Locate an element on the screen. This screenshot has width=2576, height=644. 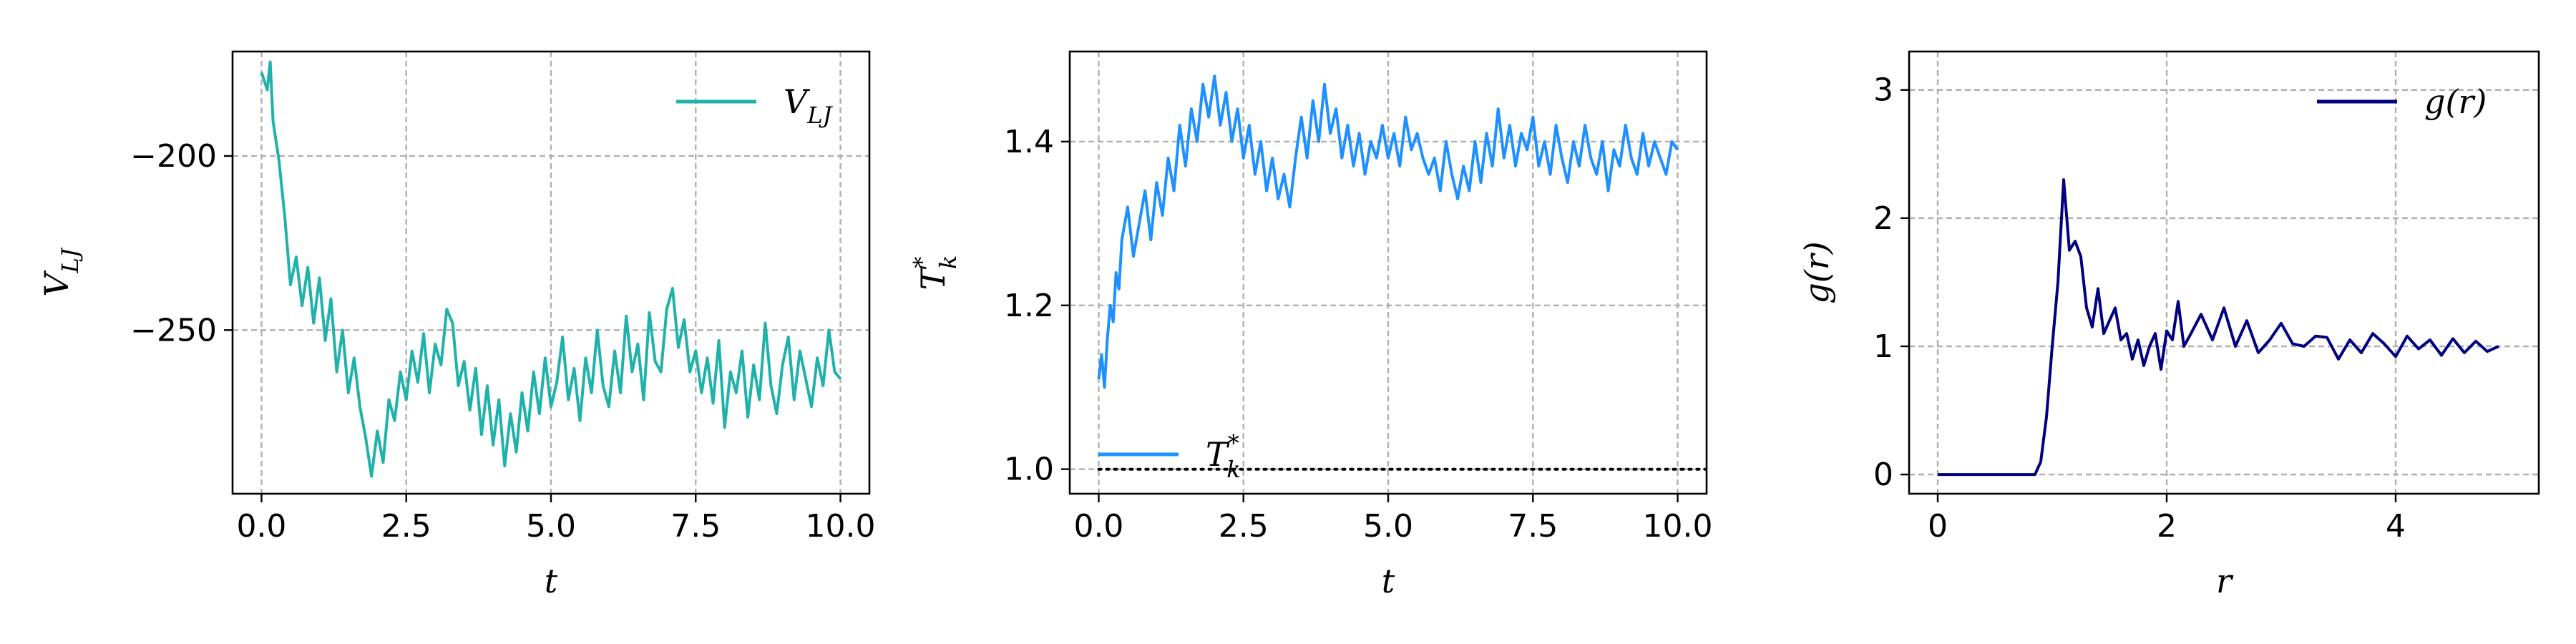
x-tick-label: 2 is located at coordinates (2167, 526).